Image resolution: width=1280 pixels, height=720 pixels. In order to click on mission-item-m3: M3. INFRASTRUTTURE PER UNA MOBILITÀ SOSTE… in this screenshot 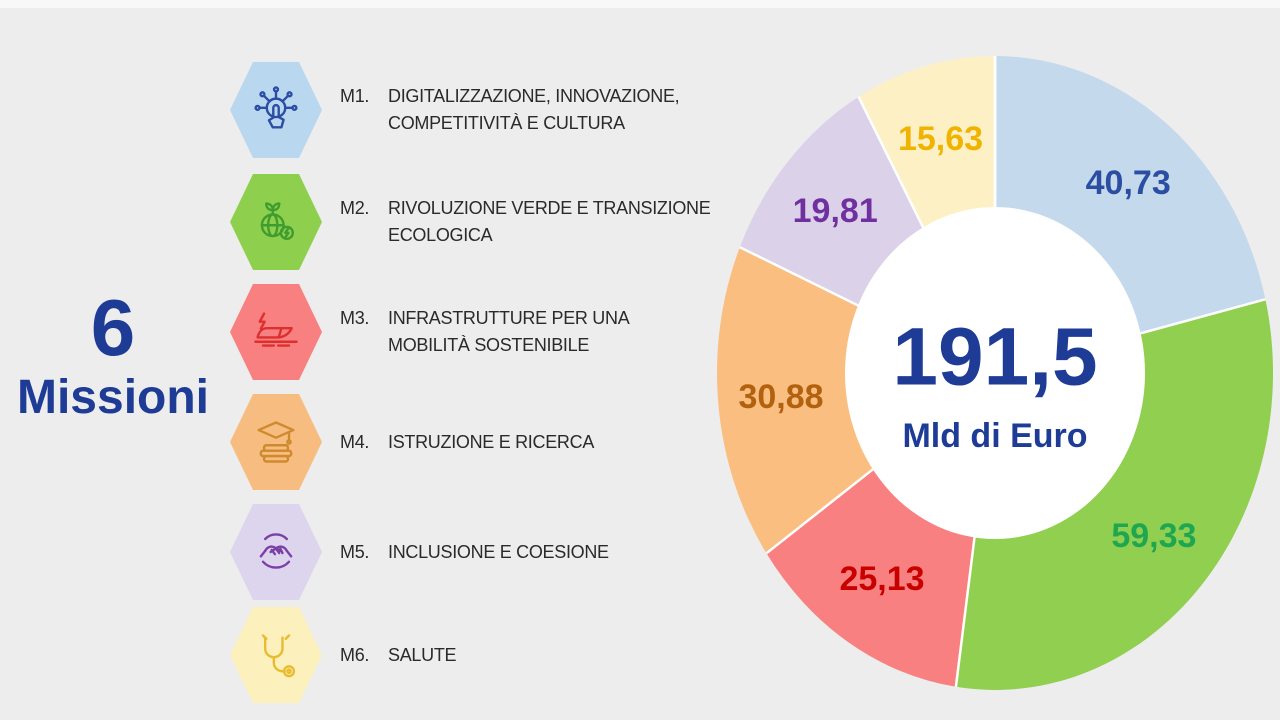, I will do `click(430, 332)`.